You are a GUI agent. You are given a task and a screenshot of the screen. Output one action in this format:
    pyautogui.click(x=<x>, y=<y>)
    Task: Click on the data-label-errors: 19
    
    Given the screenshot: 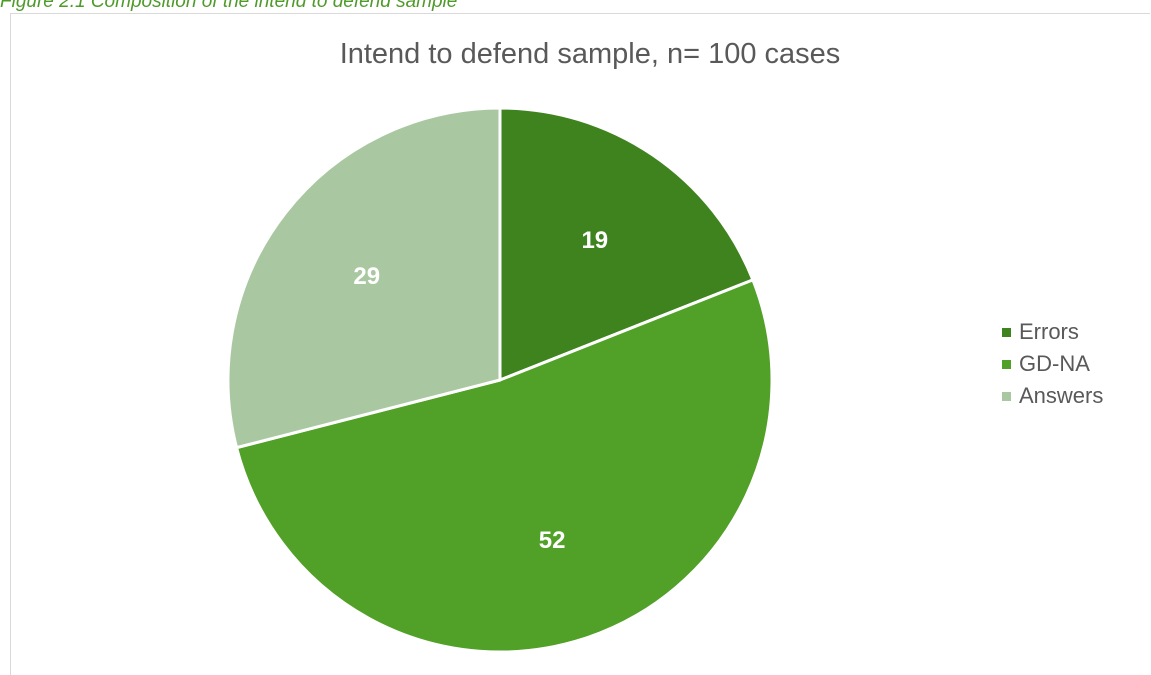 What is the action you would take?
    pyautogui.click(x=594, y=240)
    